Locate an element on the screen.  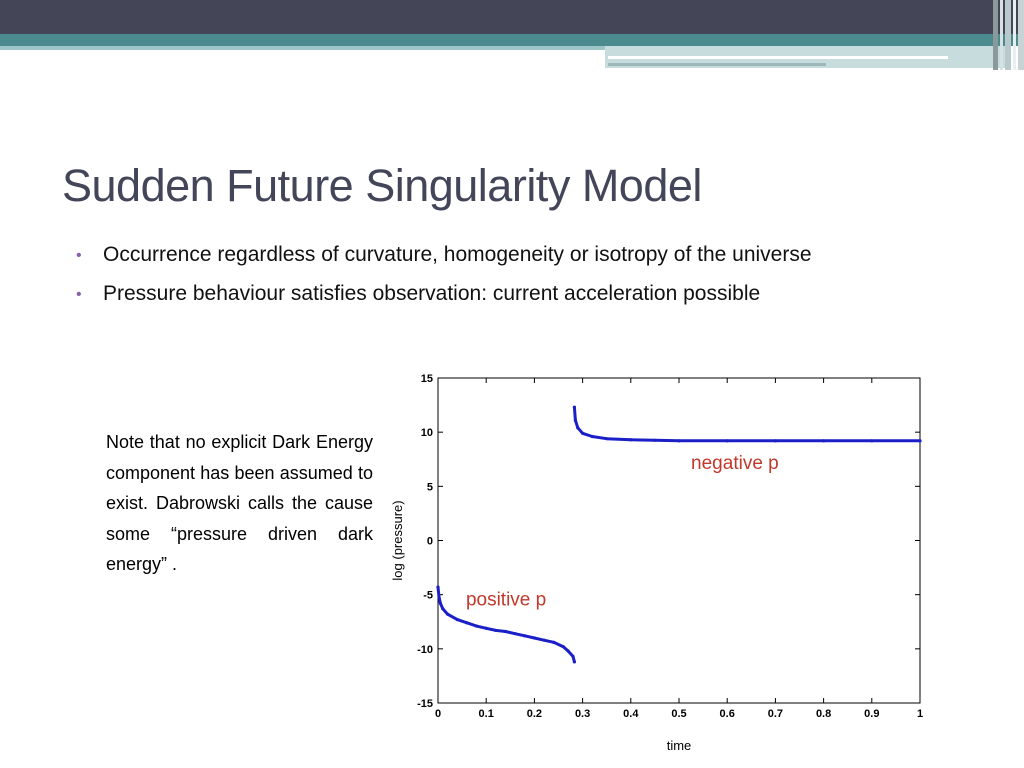
header-teal-band is located at coordinates (512, 40).